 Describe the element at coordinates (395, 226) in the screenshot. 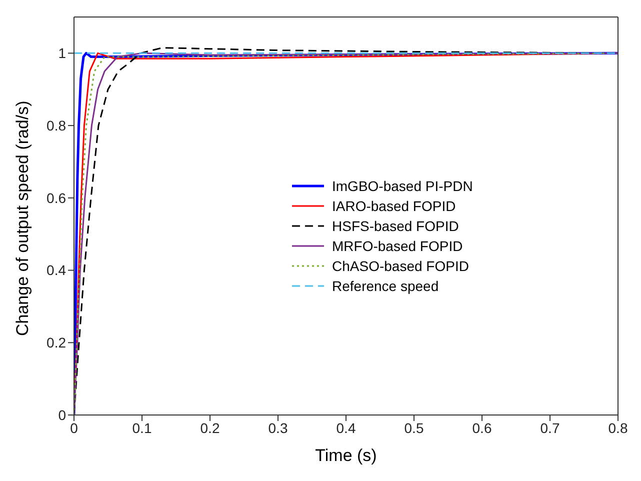

I see `legend-label: HSFS-based FOPID` at that location.